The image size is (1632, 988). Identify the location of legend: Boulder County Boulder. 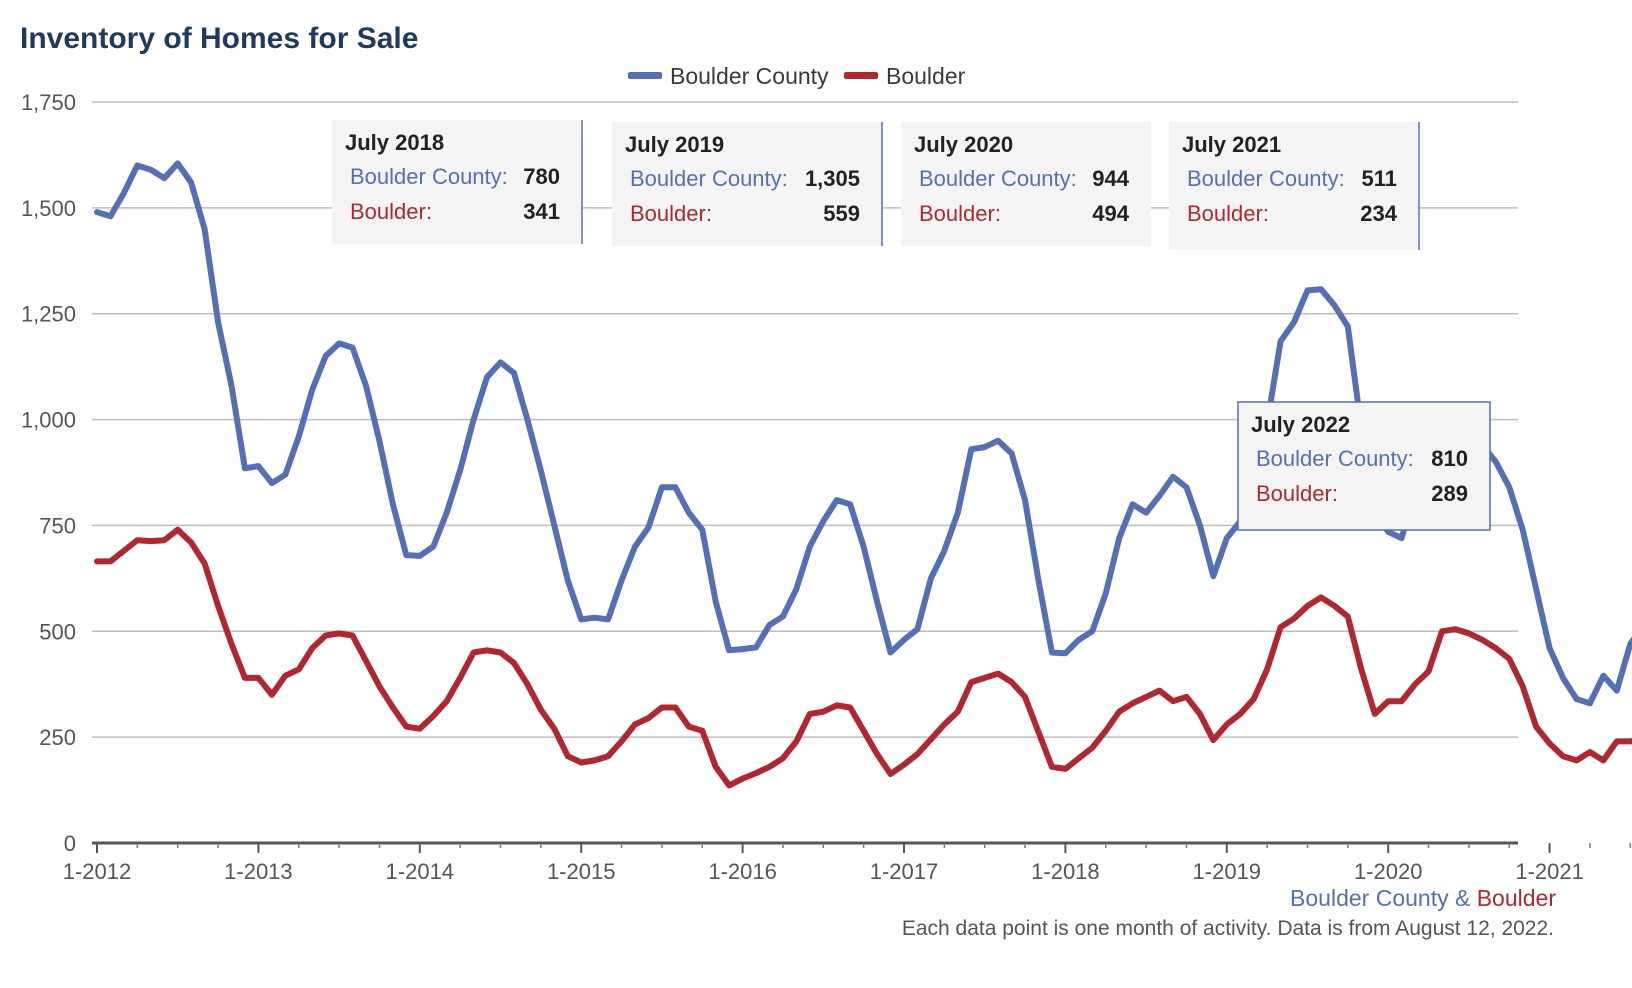
(797, 76).